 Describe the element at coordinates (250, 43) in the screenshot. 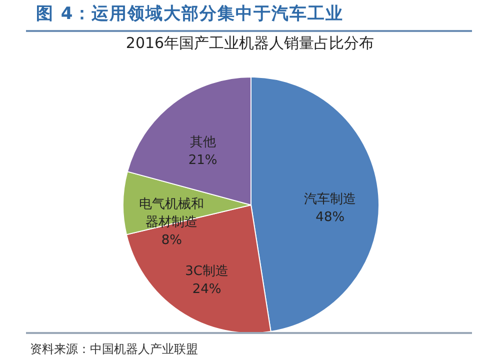

I see `chart-subtitle: 2016年国产工业机器人销量占比分布` at that location.